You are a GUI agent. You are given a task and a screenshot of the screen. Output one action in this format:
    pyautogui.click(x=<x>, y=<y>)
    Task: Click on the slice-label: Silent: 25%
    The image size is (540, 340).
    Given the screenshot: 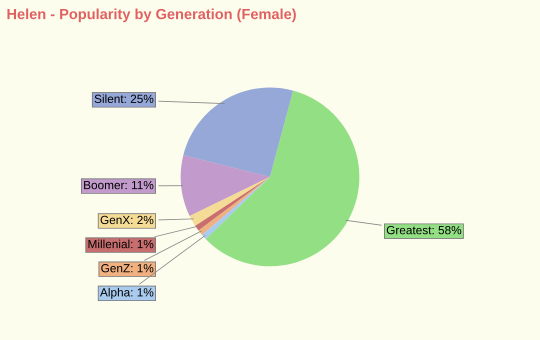 What is the action you would take?
    pyautogui.click(x=124, y=99)
    